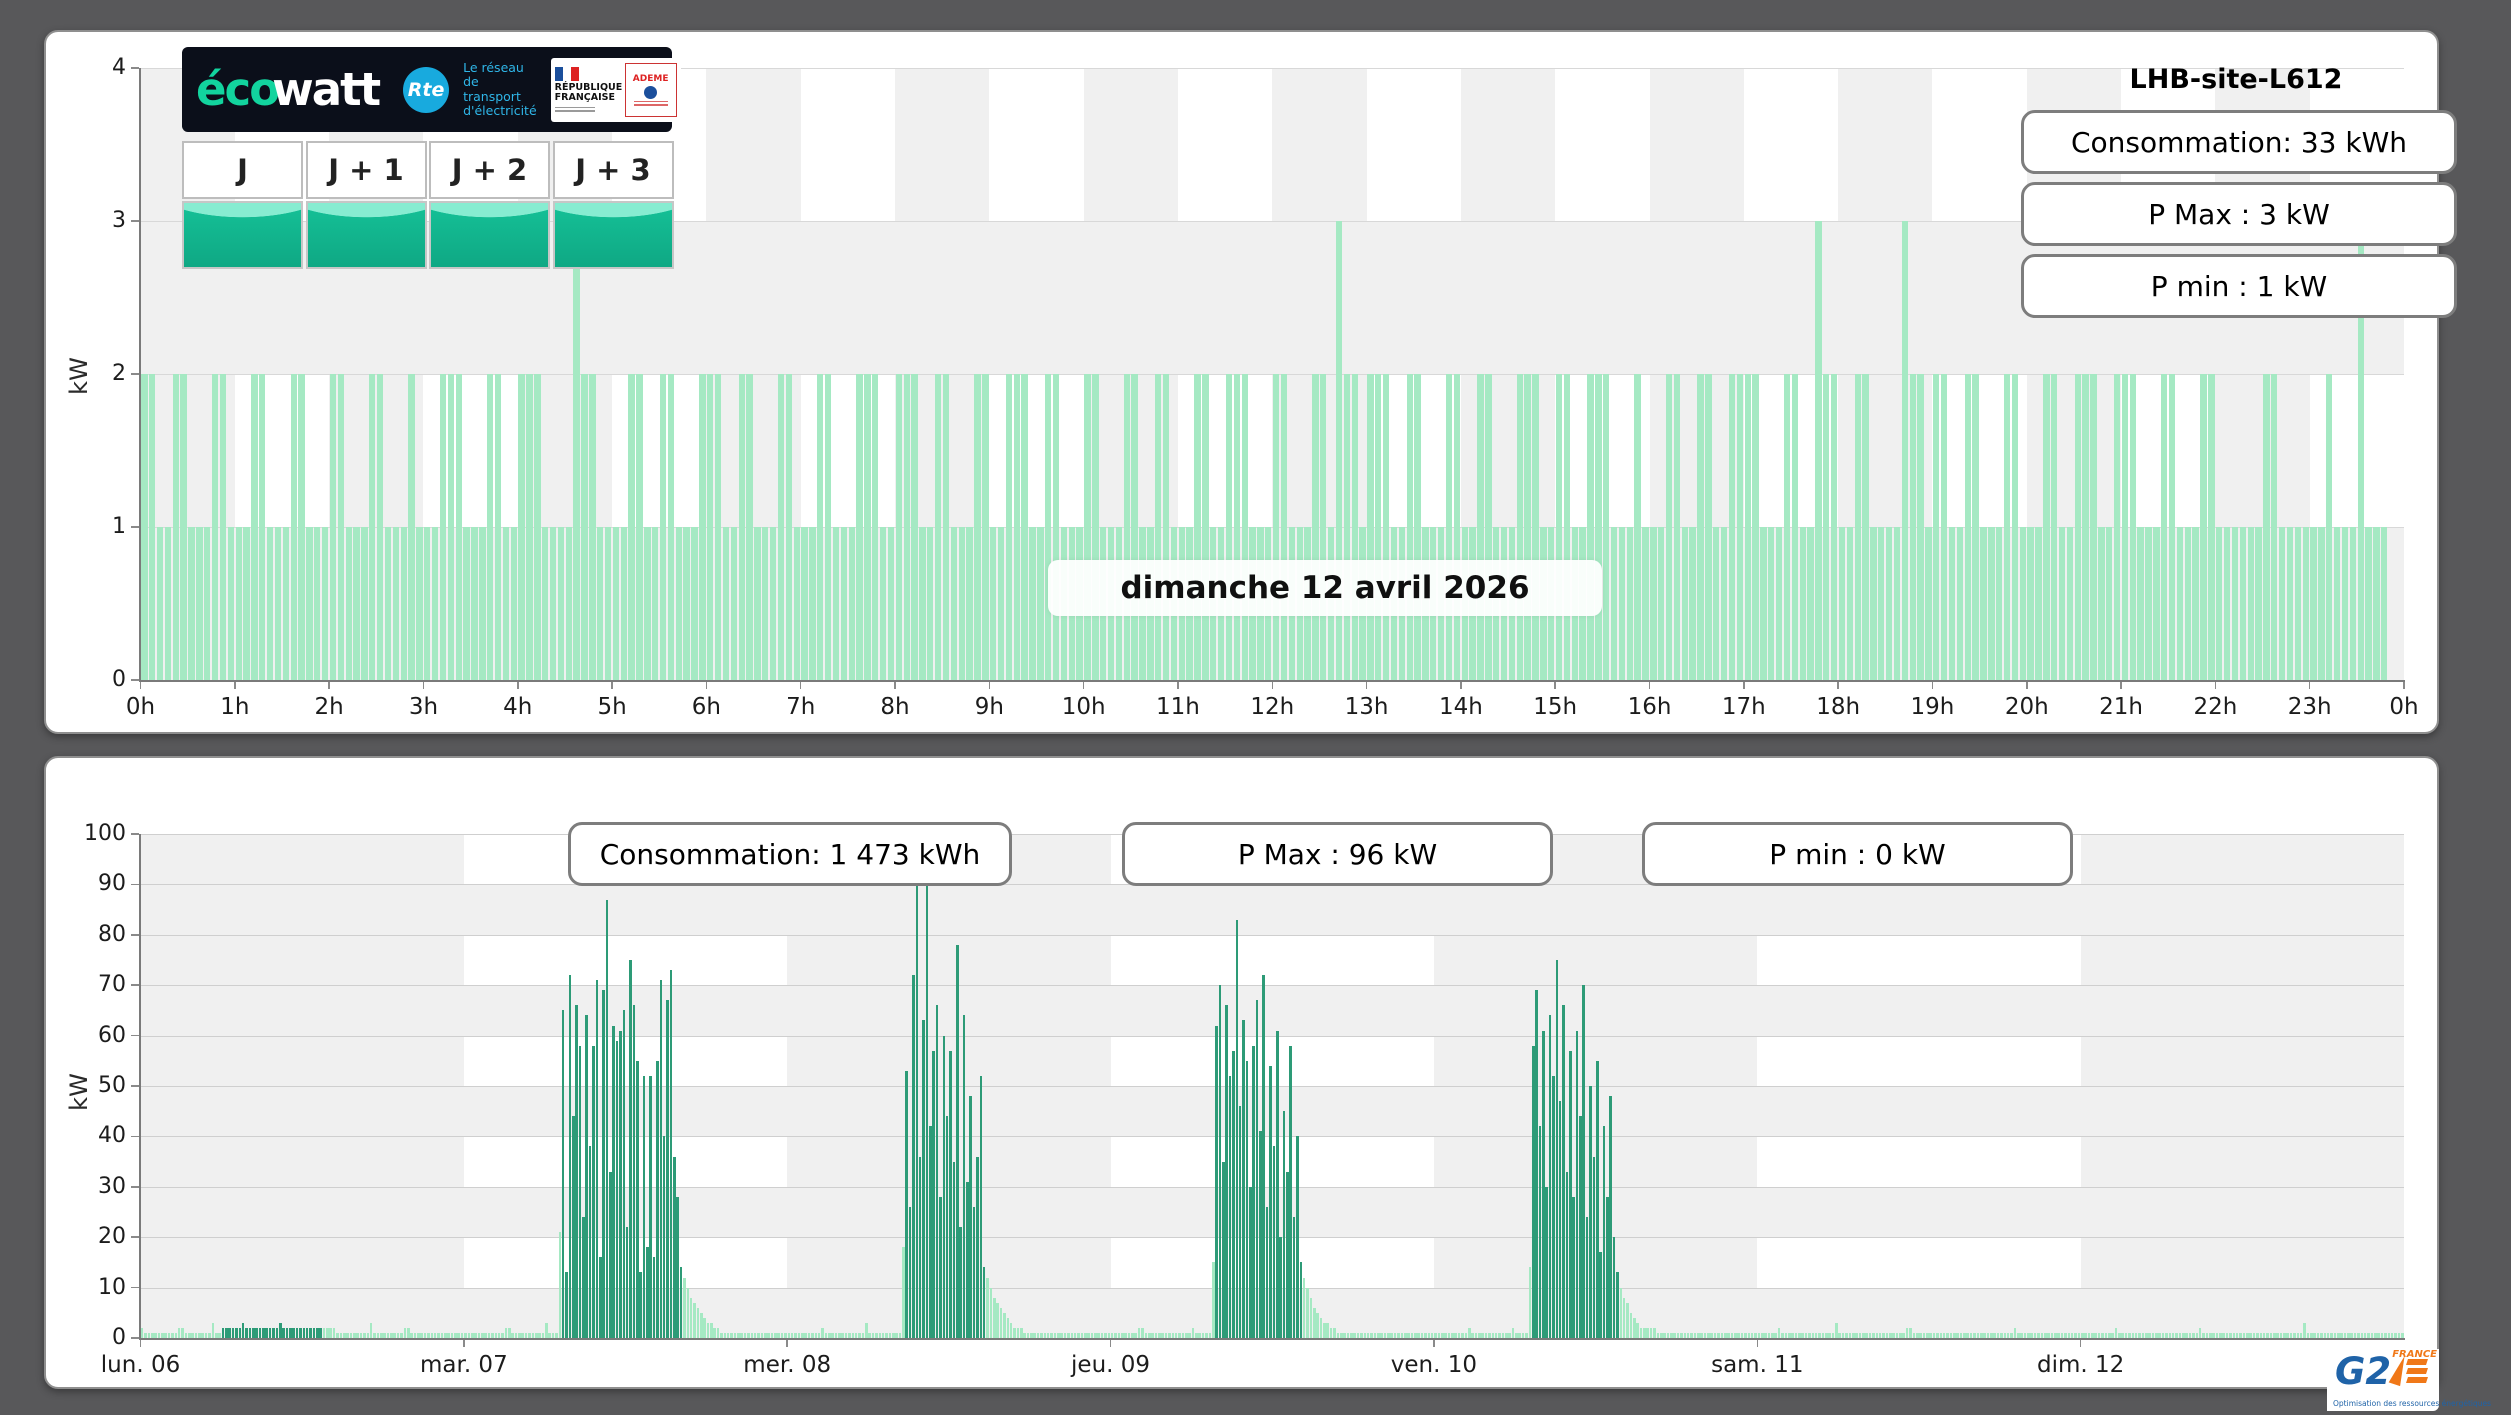 The image size is (2511, 1415). Describe the element at coordinates (242, 170) in the screenshot. I see `tab-day-0: J` at that location.